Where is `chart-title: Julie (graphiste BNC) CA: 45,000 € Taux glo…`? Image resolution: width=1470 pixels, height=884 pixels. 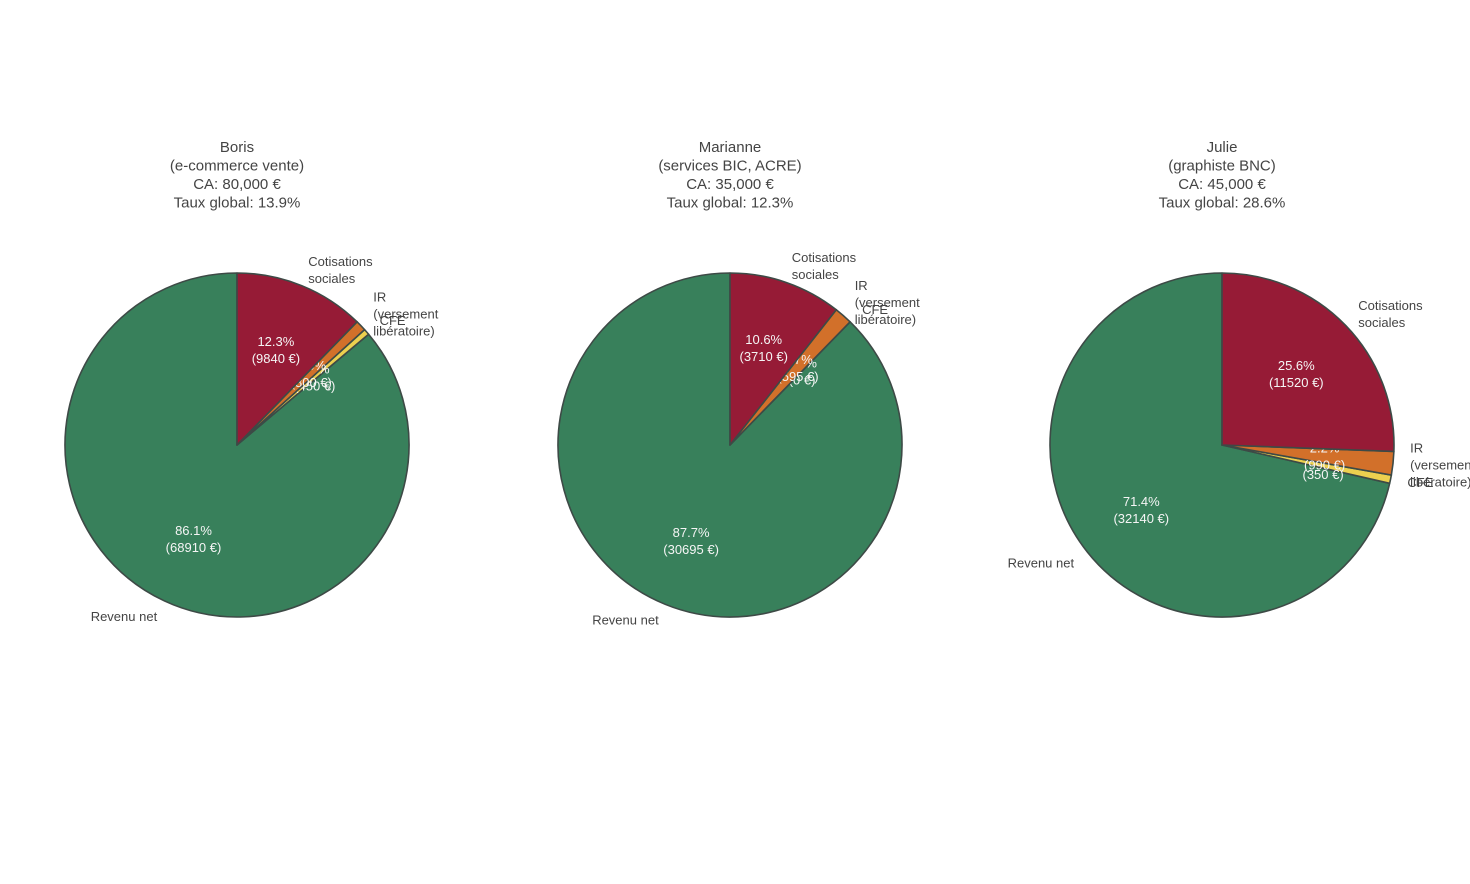 chart-title: Julie (graphiste BNC) CA: 45,000 € Taux glo… is located at coordinates (1222, 175).